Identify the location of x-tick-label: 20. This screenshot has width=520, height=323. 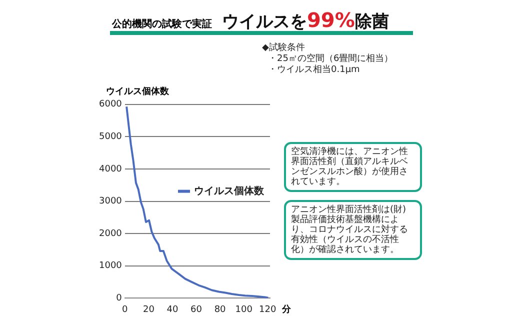
(148, 309).